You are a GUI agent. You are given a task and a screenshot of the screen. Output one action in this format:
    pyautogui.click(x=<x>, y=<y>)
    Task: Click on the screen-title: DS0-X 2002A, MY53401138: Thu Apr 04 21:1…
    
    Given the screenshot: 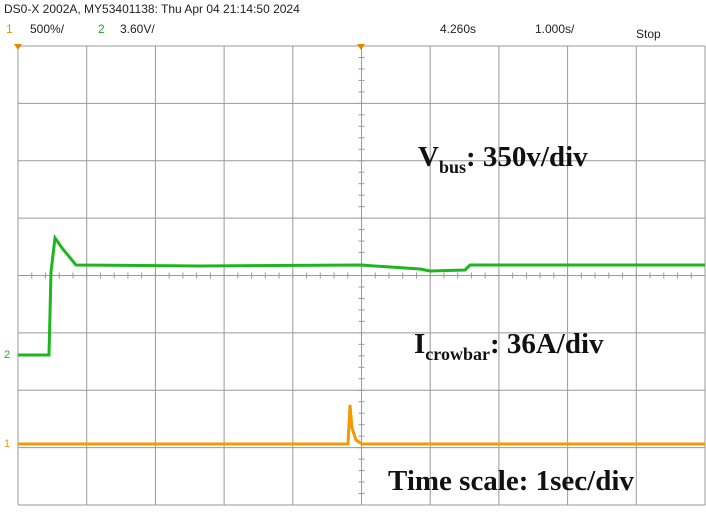 What is the action you would take?
    pyautogui.click(x=152, y=9)
    